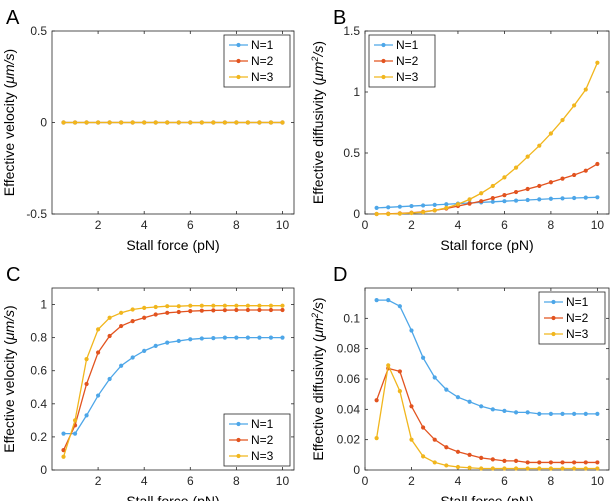 Image resolution: width=614 pixels, height=501 pixels. I want to click on y-tick-label: 1, so click(356, 92).